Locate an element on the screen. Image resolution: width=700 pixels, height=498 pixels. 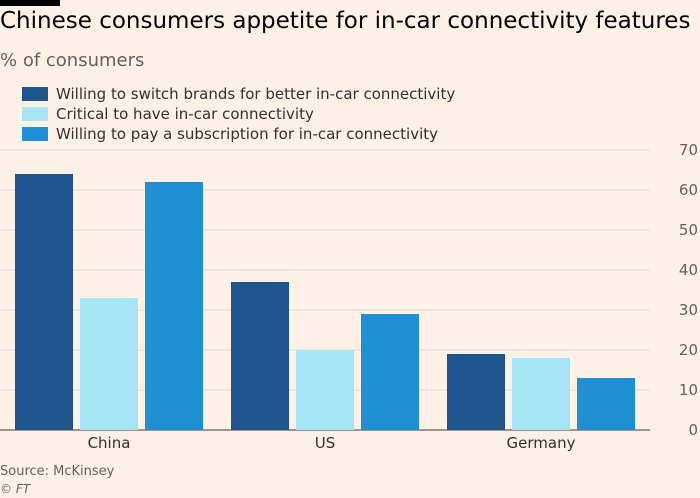
x-category-label: US is located at coordinates (325, 443).